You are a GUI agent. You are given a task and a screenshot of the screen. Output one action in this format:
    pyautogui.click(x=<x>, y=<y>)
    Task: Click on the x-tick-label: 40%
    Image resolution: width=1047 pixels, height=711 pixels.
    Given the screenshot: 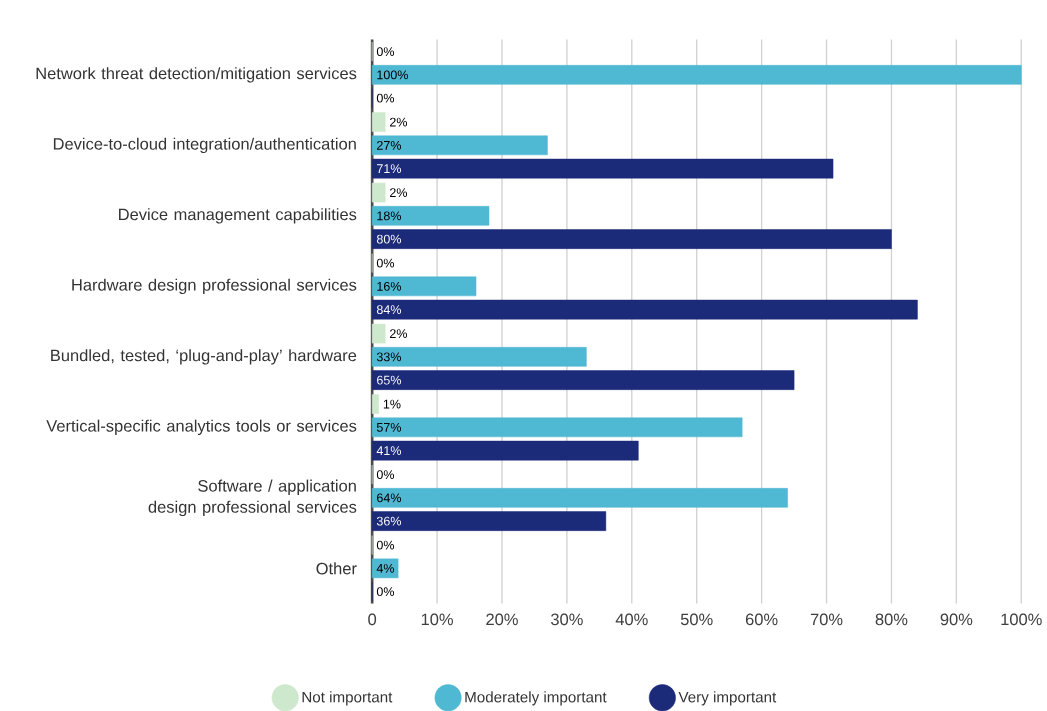 What is the action you would take?
    pyautogui.click(x=631, y=619)
    